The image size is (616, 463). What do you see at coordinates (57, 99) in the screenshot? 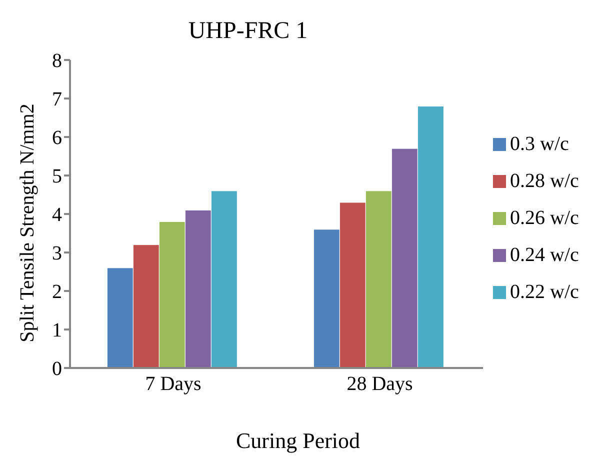
I see `y-tick-label: 7` at bounding box center [57, 99].